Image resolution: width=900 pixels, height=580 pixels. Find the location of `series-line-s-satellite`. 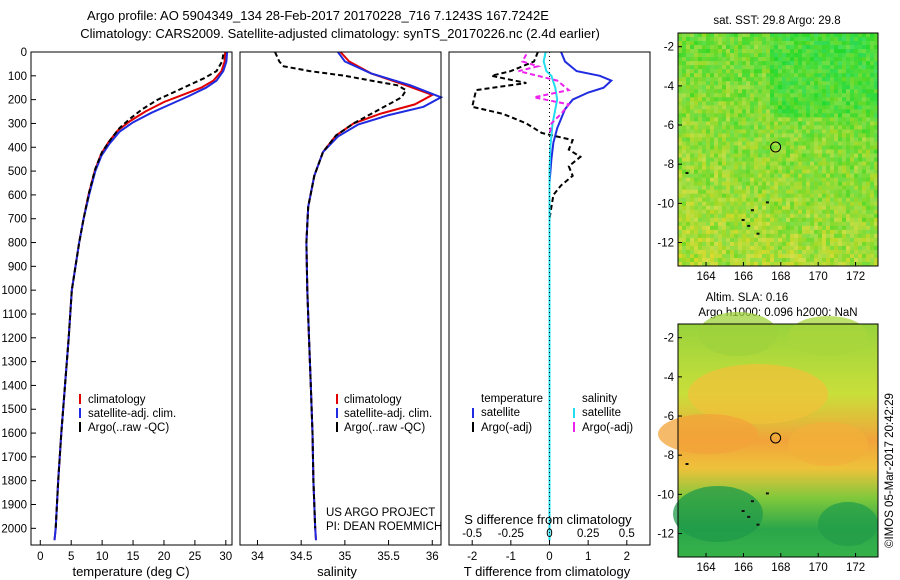

series-line-s-satellite is located at coordinates (550, 296).